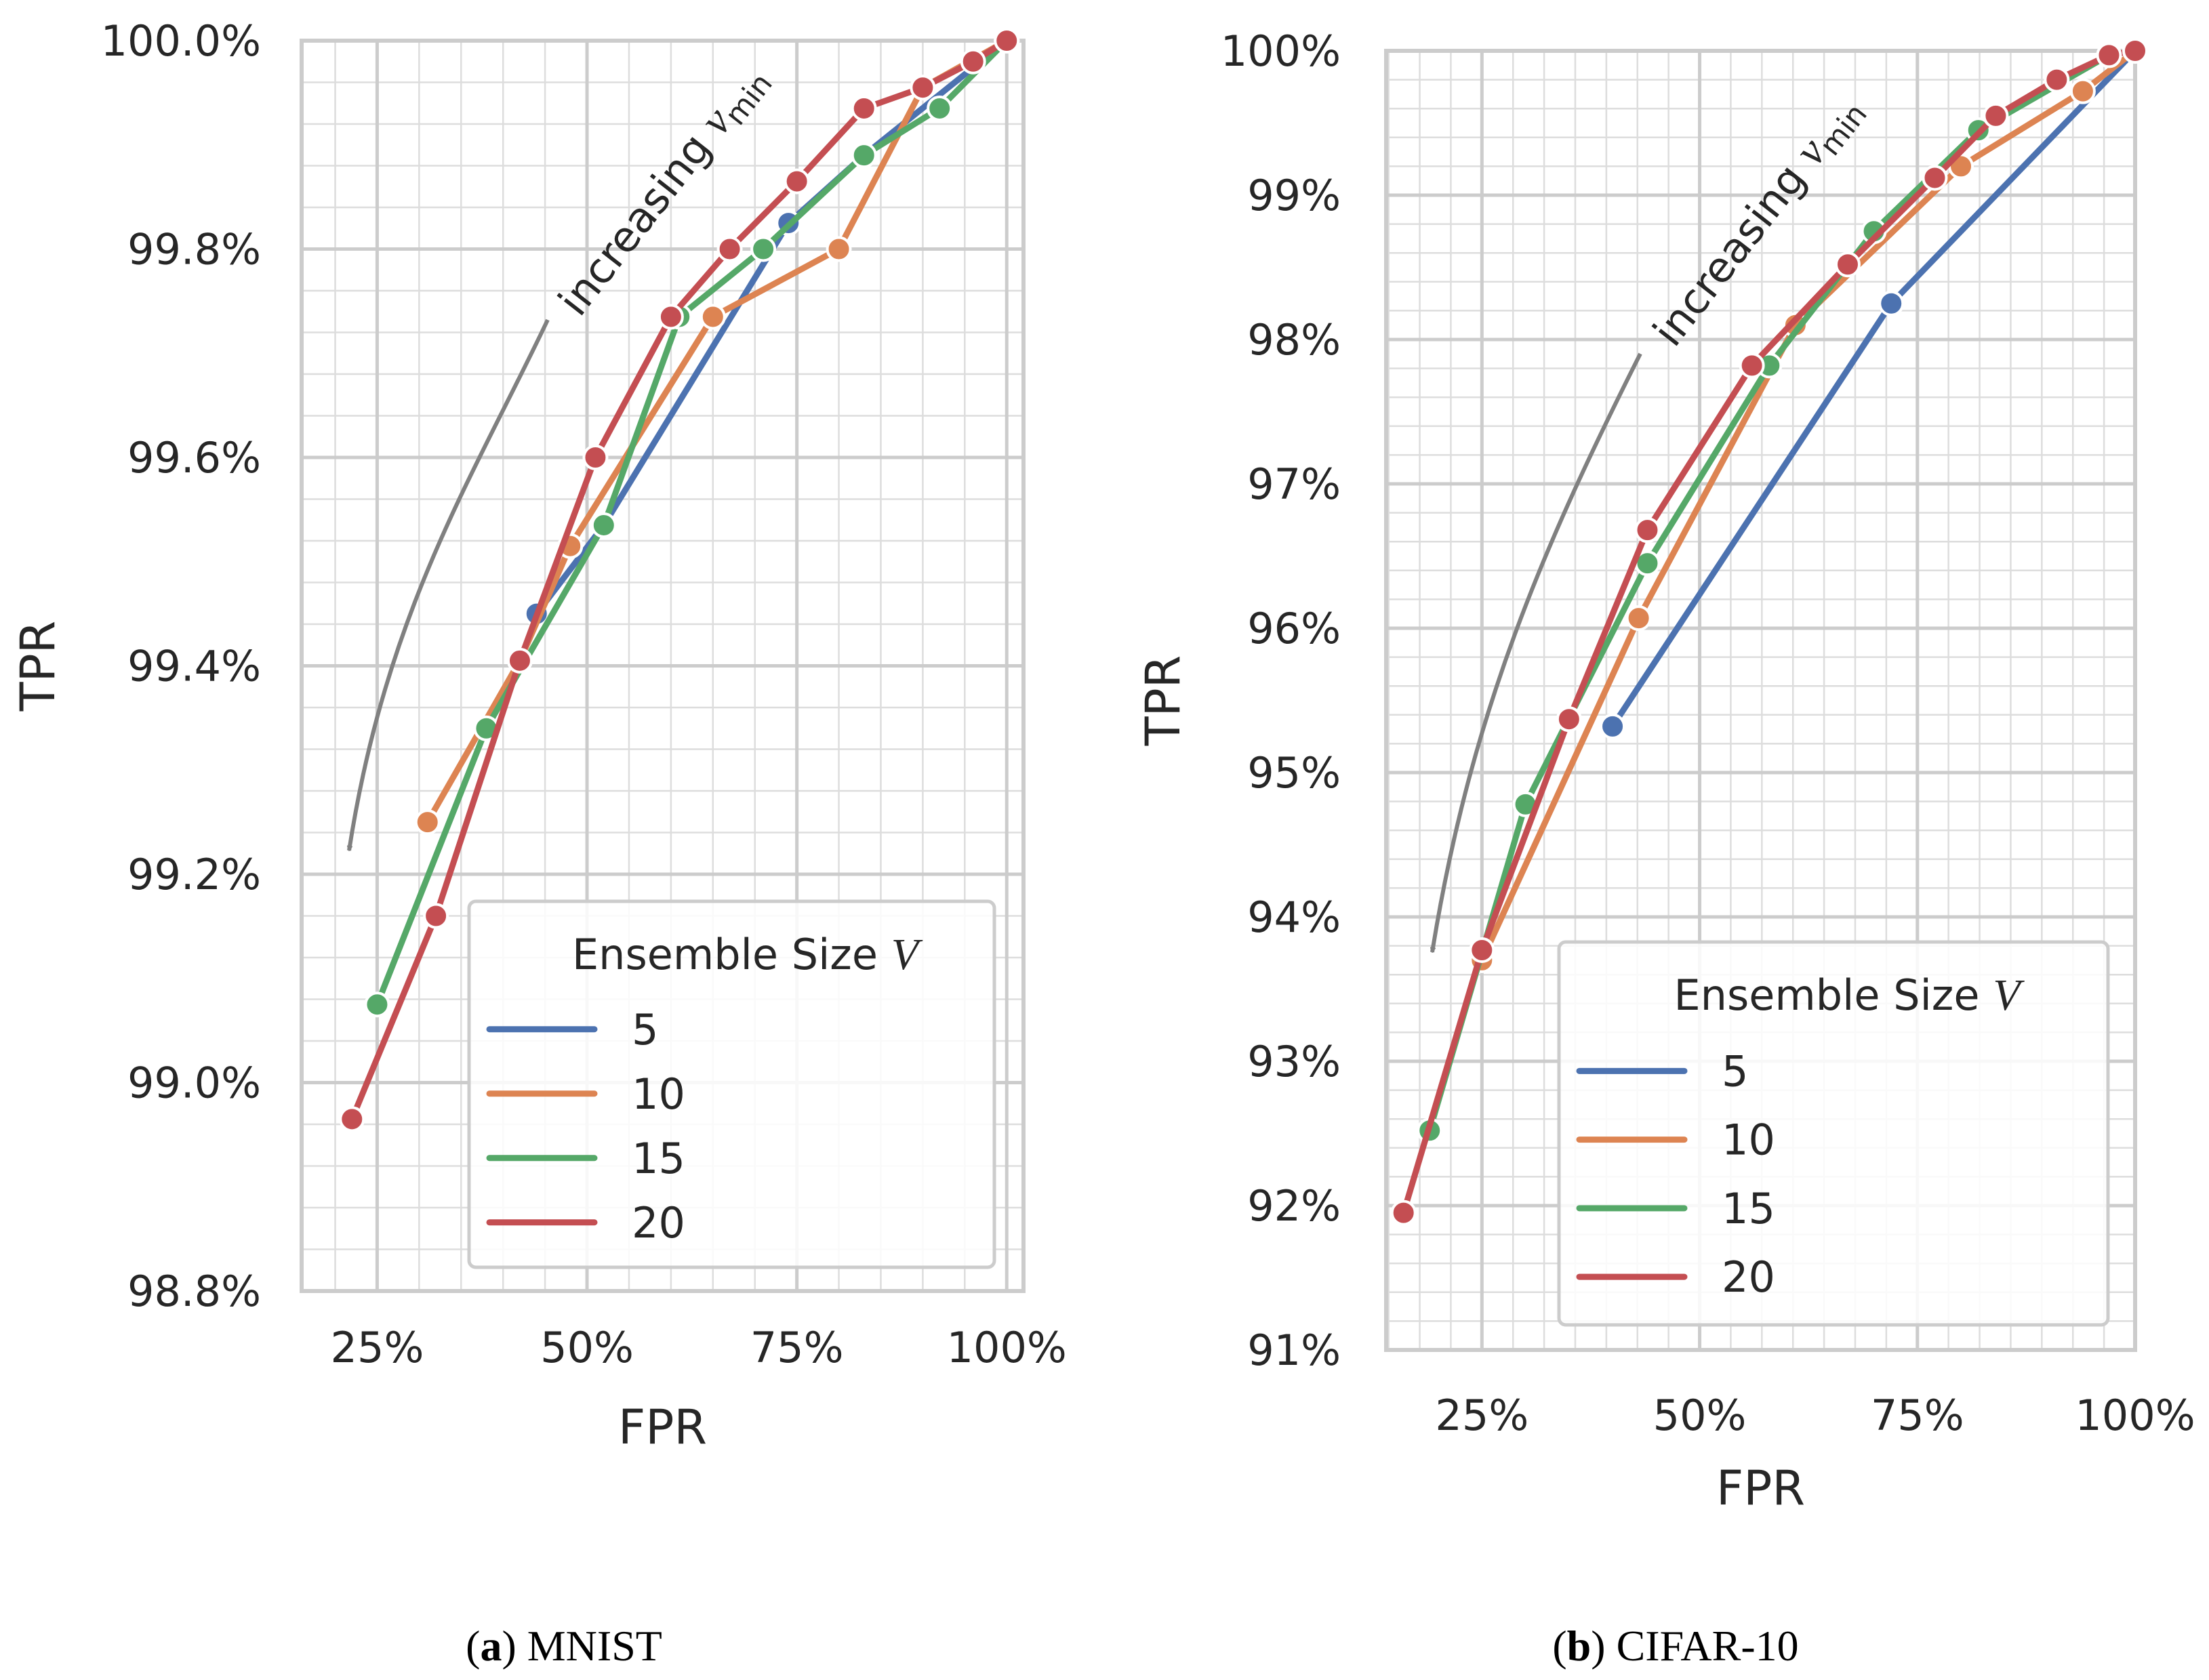 The width and height of the screenshot is (2209, 1680). I want to click on y-tick-label: 100.0%, so click(181, 41).